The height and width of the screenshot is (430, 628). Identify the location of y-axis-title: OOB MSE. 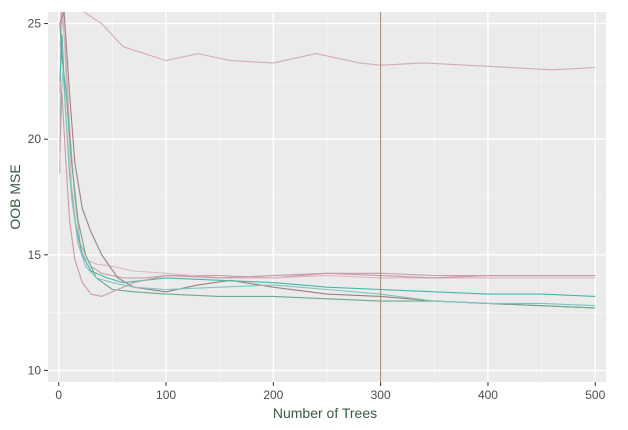
(15, 196).